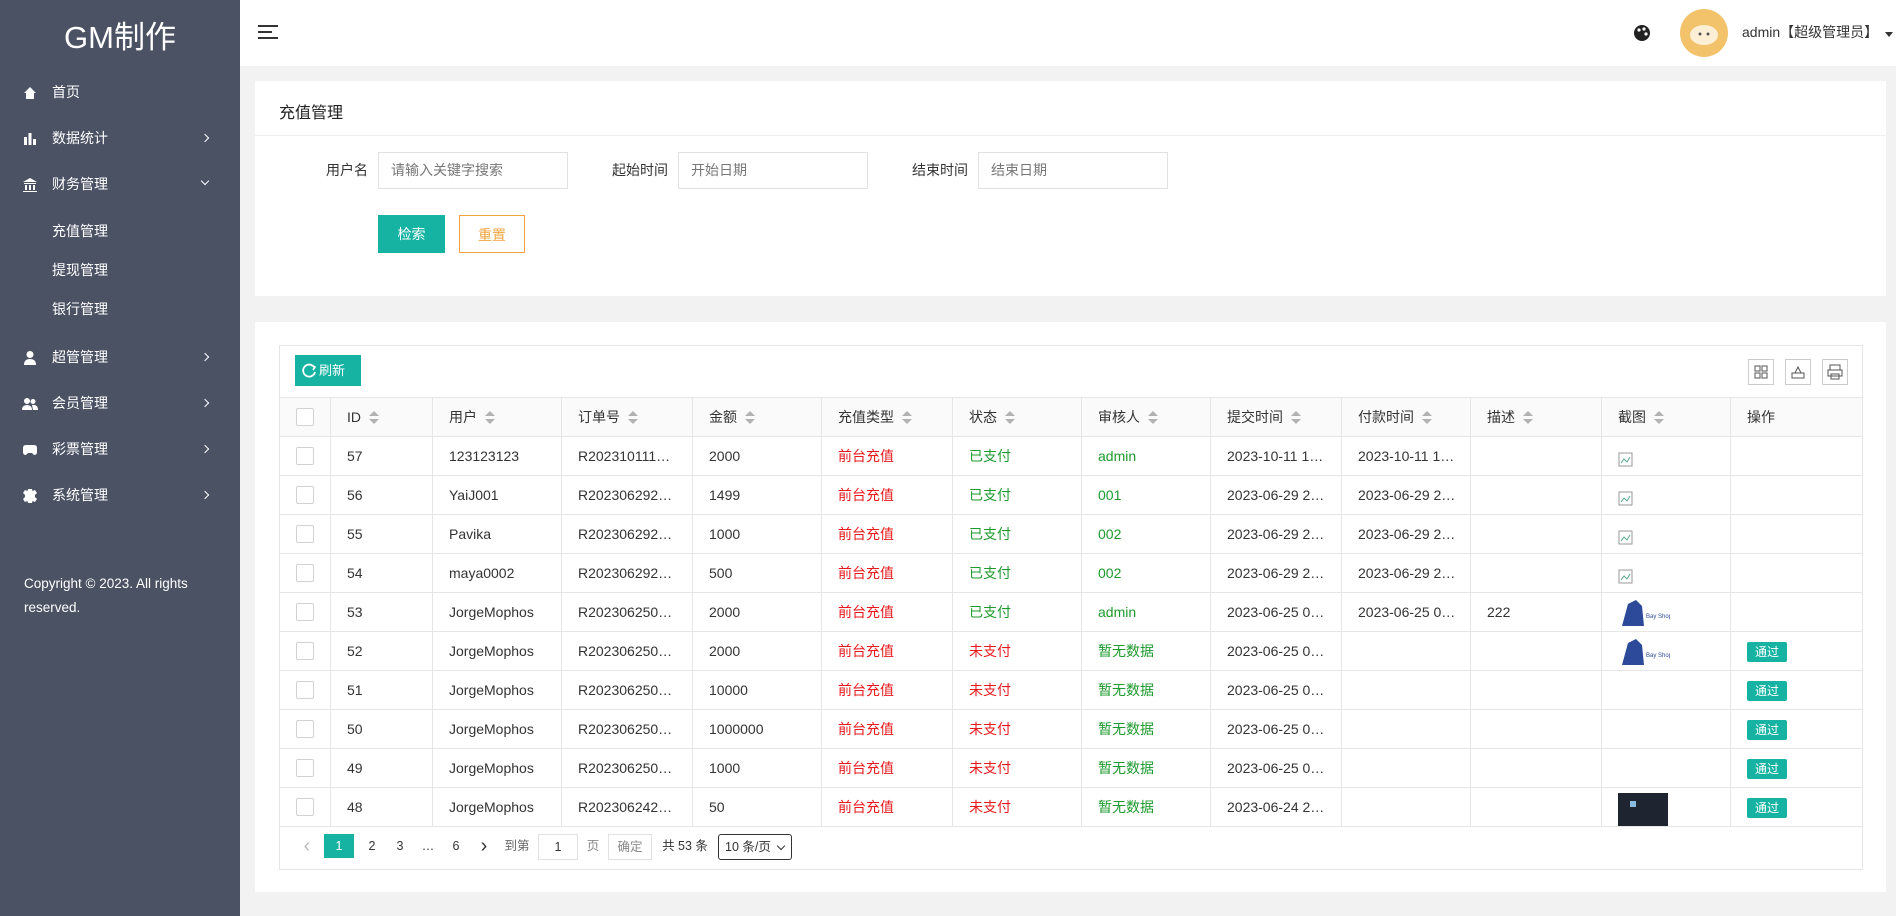 Image resolution: width=1896 pixels, height=916 pixels. What do you see at coordinates (411, 234) in the screenshot?
I see `search-button: 检索` at bounding box center [411, 234].